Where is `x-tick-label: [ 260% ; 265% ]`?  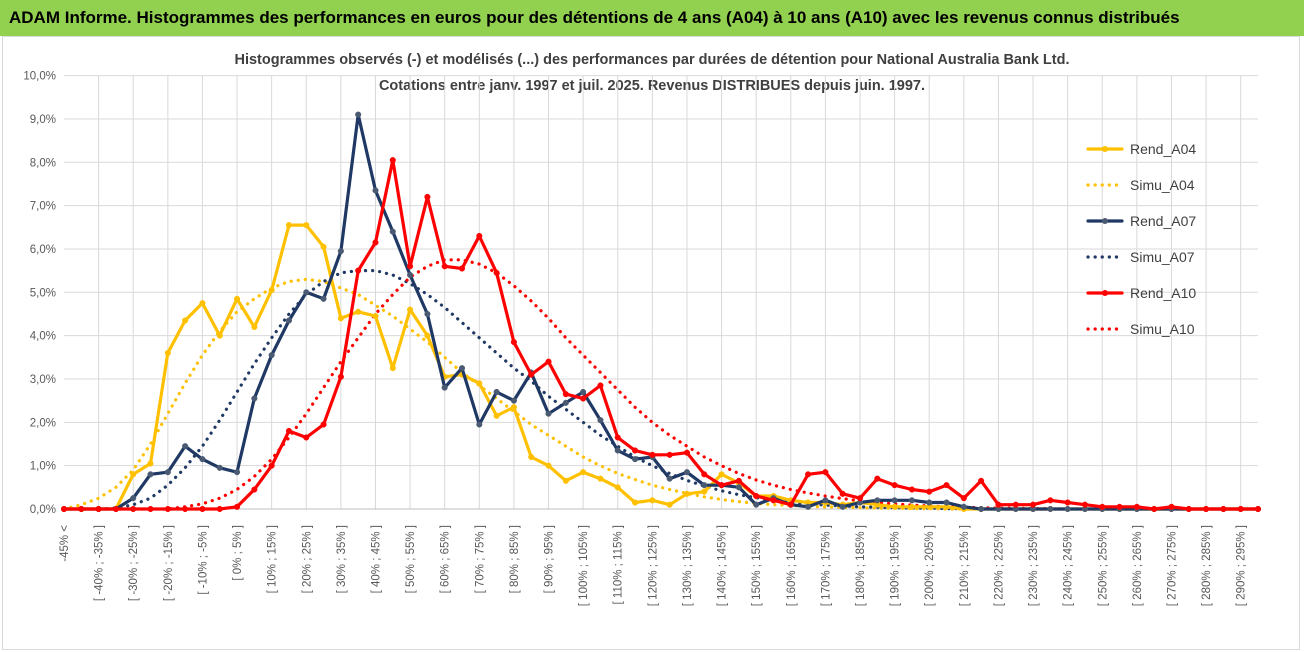
x-tick-label: [ 260% ; 265% ] is located at coordinates (1138, 565).